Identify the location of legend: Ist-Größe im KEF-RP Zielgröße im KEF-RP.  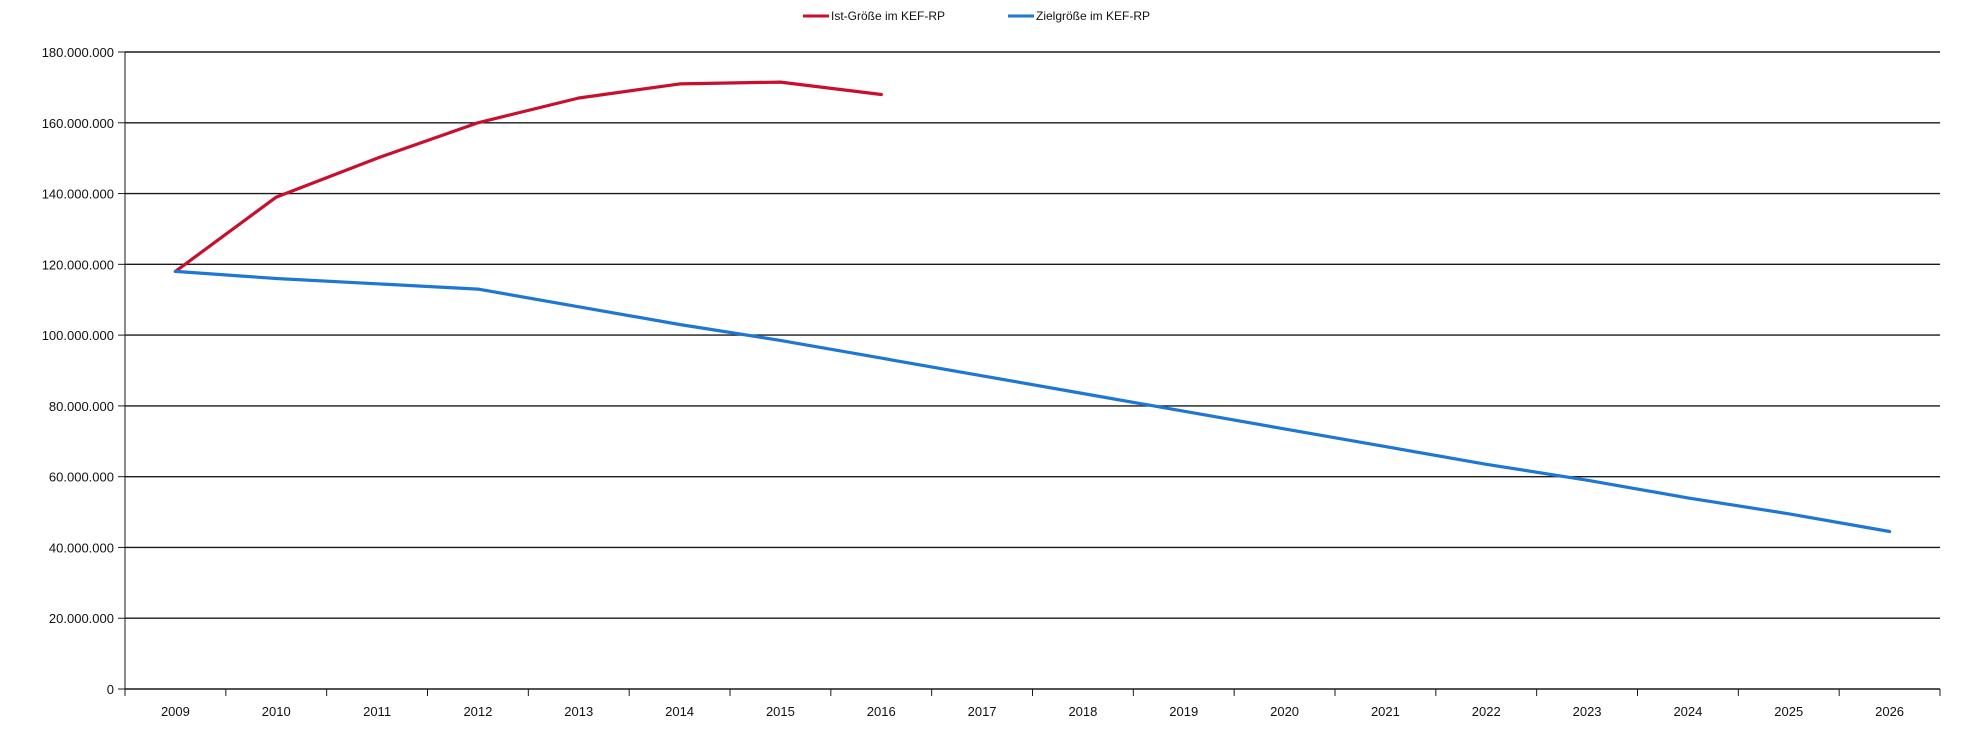
(976, 16).